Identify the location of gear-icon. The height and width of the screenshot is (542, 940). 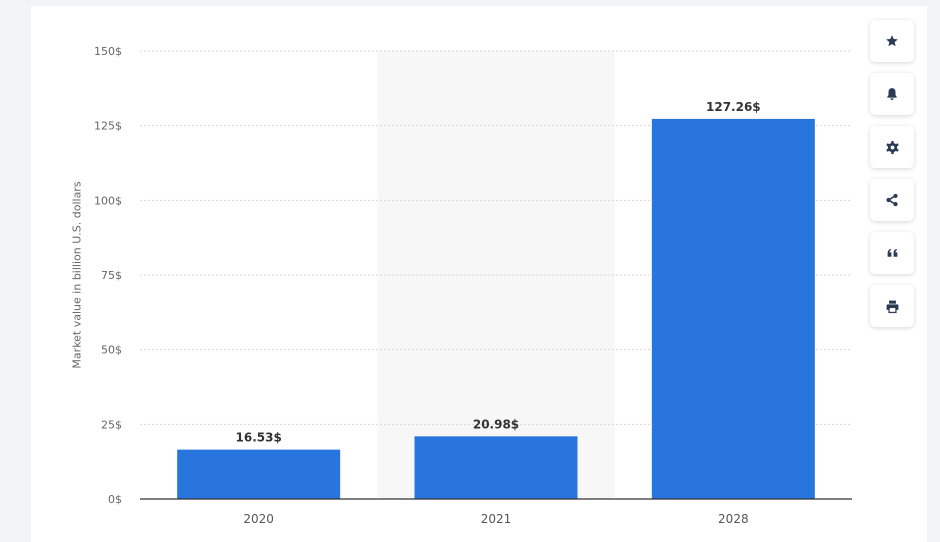
(892, 147).